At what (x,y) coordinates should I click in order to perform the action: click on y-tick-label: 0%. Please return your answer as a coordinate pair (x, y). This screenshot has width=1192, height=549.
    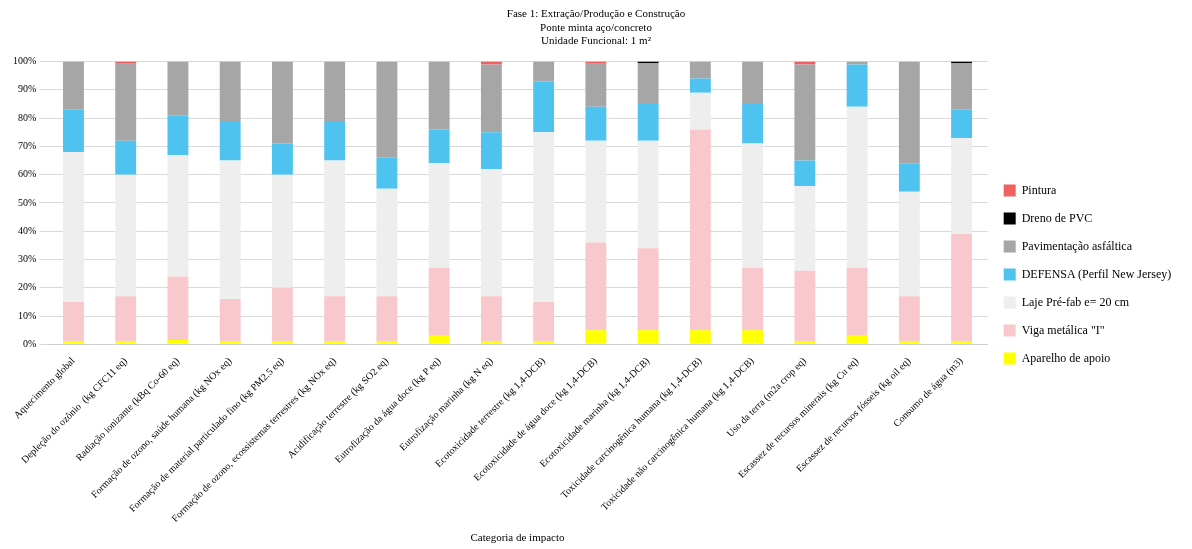
    Looking at the image, I should click on (29, 343).